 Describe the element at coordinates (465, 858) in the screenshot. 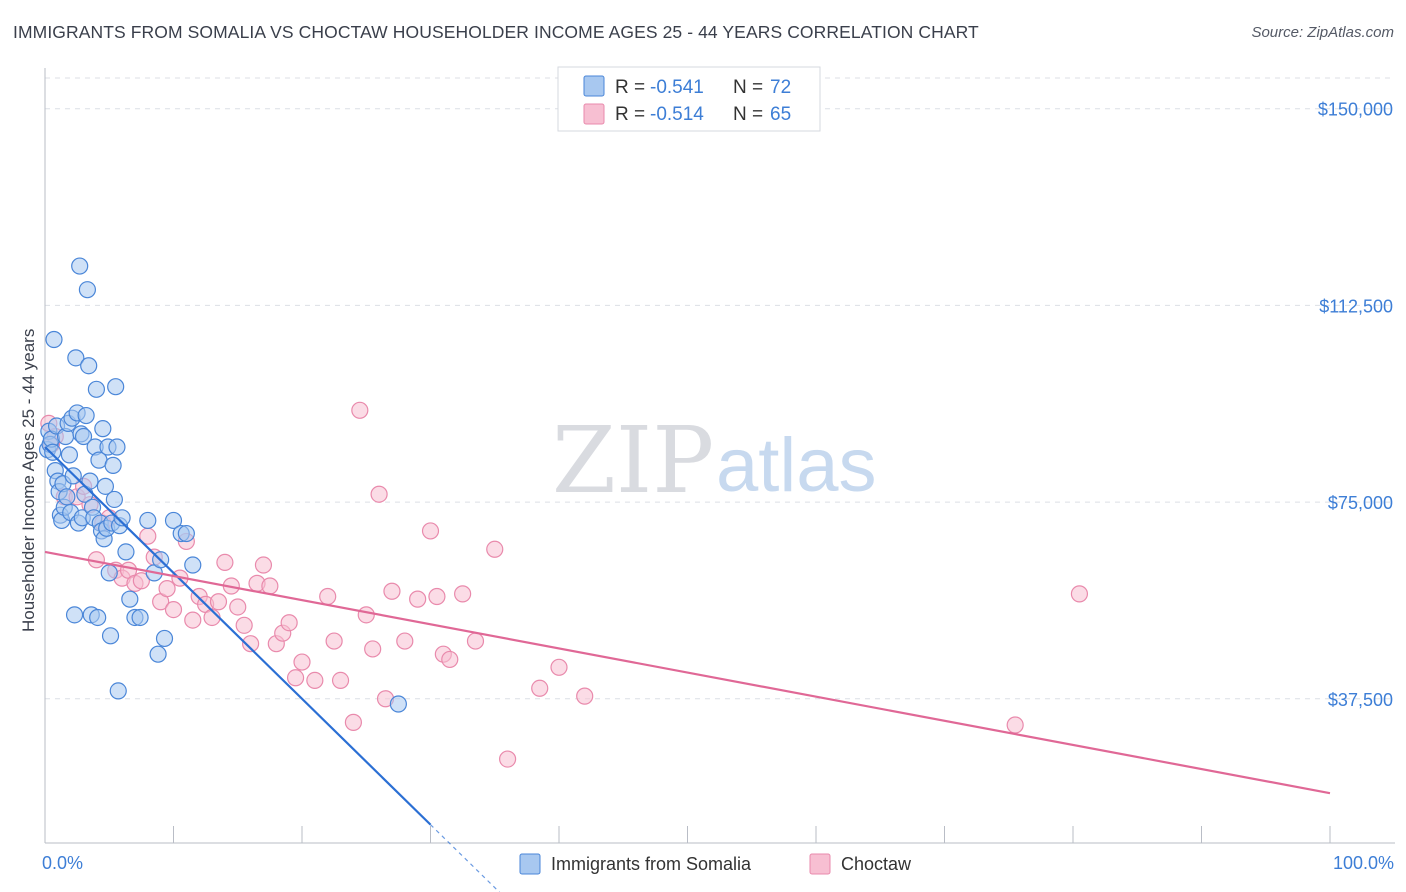

I see `somalia-trend-extension` at that location.